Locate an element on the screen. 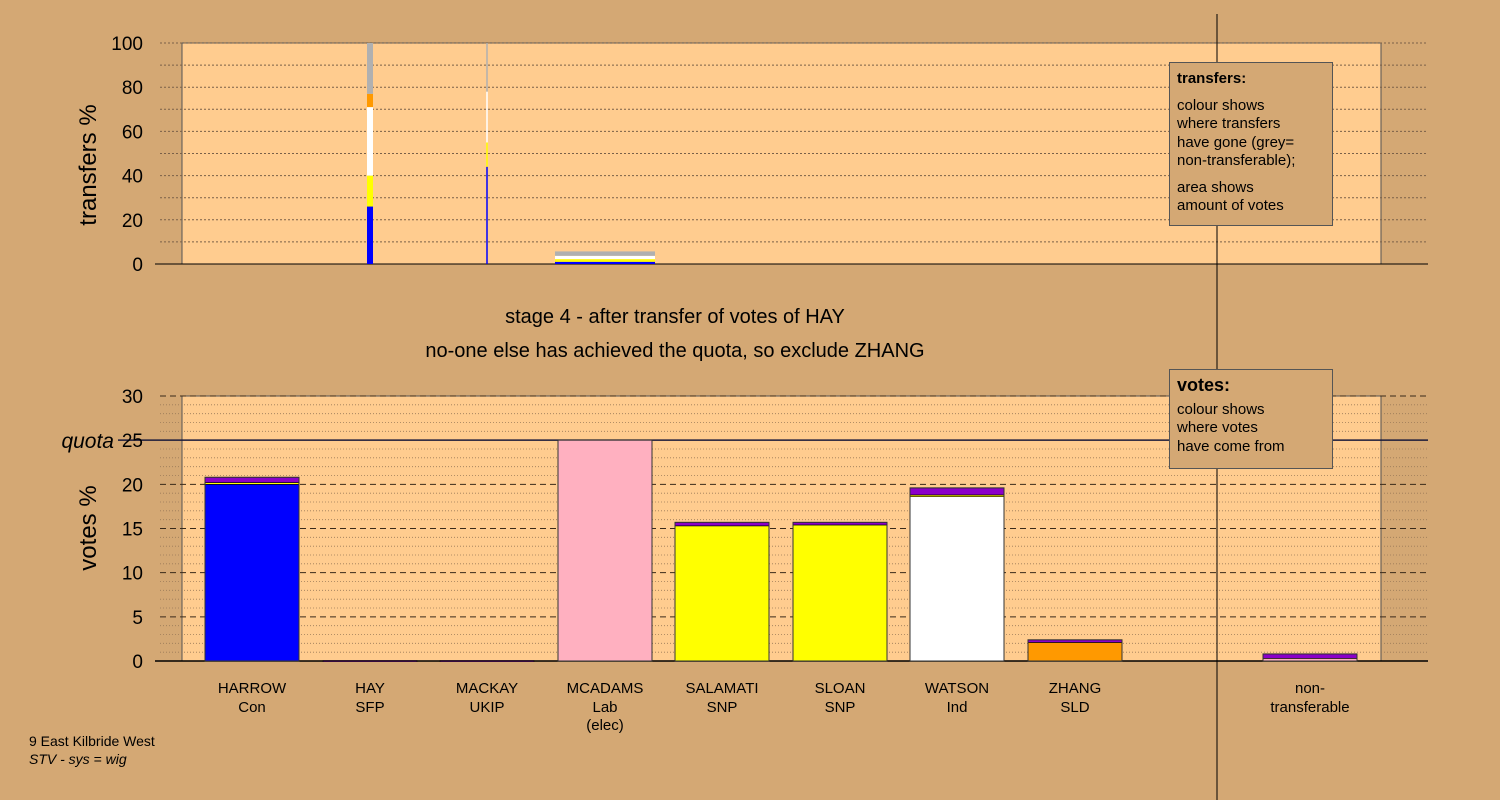  candidate-party-label: Con is located at coordinates (252, 707).